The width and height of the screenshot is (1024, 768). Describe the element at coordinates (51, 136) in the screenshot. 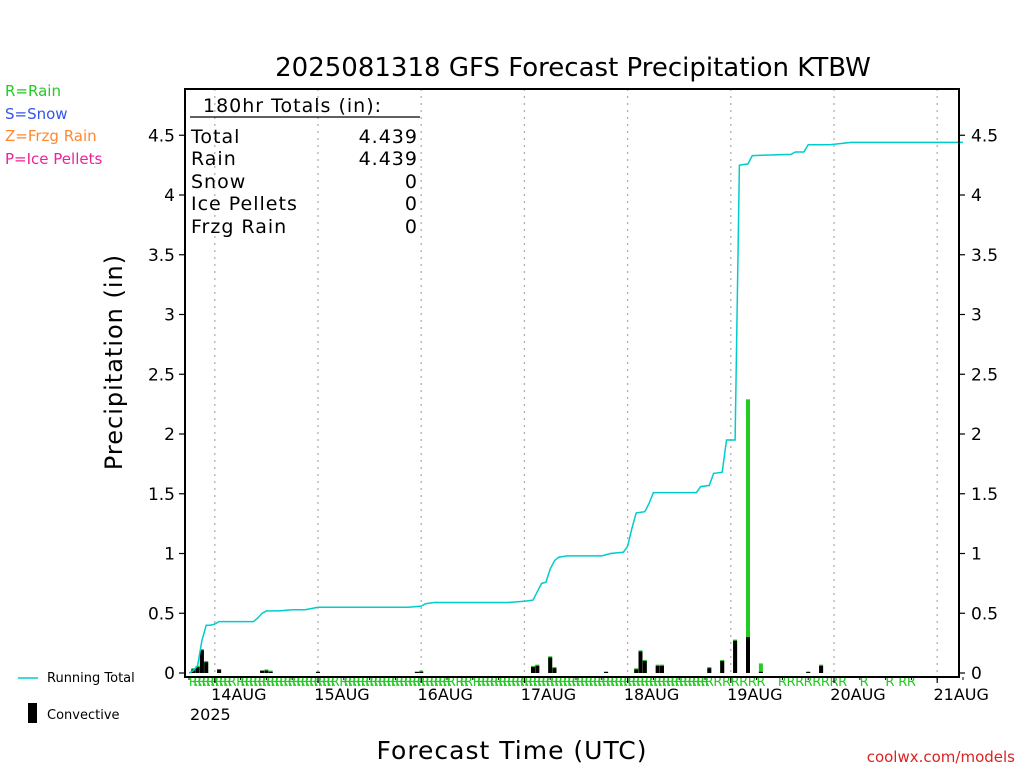

I see `legend-frzg-rain: Z=Frzg Rain` at that location.